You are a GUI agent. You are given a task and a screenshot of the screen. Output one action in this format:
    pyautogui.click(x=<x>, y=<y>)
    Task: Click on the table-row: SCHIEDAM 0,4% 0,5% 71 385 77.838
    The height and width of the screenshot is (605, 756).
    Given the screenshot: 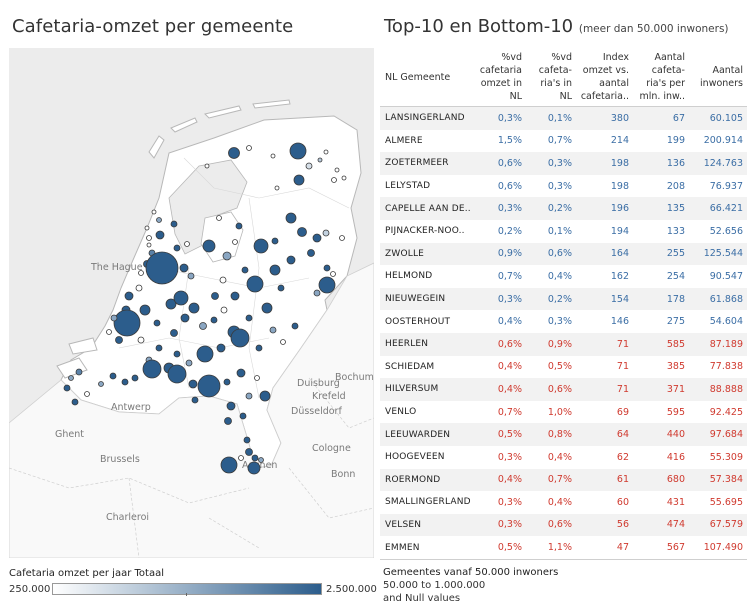 What is the action you would take?
    pyautogui.click(x=563, y=367)
    